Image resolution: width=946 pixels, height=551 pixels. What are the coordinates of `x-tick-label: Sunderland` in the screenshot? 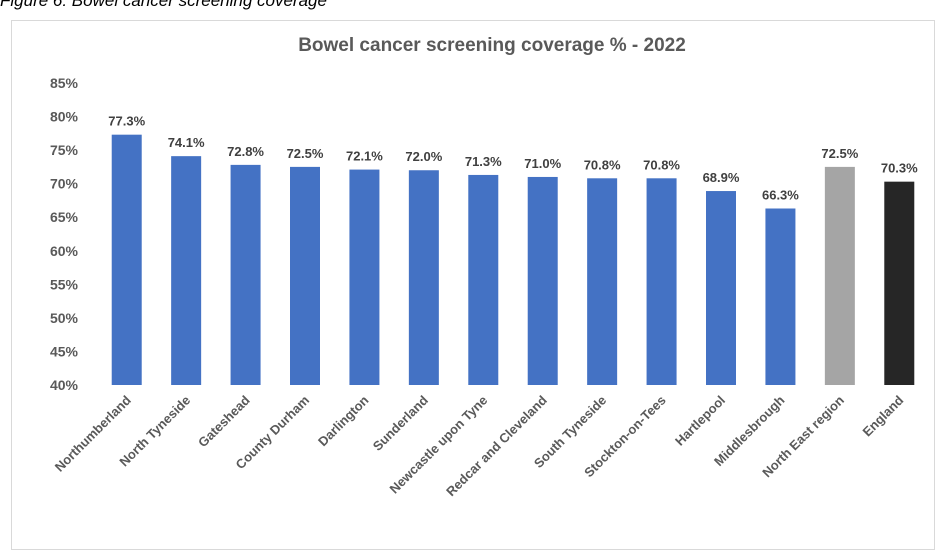 It's located at (400, 422).